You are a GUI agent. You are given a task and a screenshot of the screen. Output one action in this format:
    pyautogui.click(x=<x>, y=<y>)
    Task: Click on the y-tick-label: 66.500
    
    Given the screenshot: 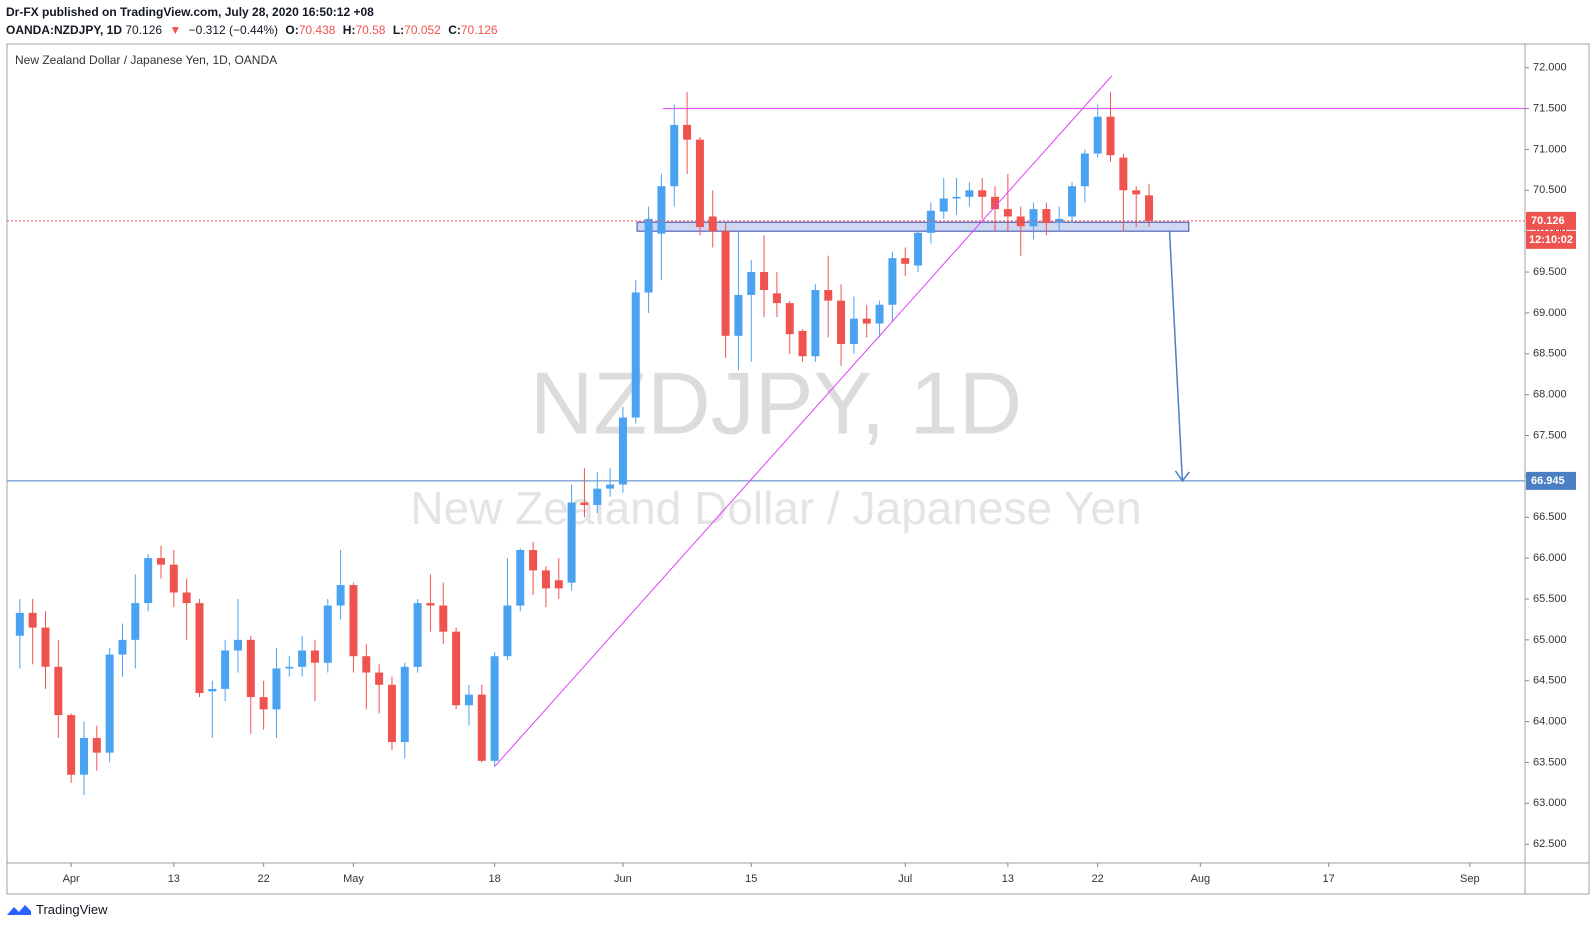 What is the action you would take?
    pyautogui.click(x=1550, y=517)
    